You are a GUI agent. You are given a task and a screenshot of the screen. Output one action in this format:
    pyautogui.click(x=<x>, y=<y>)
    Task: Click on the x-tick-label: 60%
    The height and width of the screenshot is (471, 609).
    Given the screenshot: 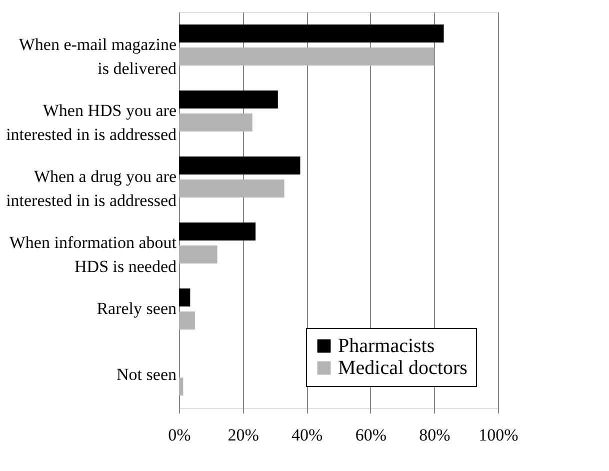 What is the action you would take?
    pyautogui.click(x=370, y=435)
    